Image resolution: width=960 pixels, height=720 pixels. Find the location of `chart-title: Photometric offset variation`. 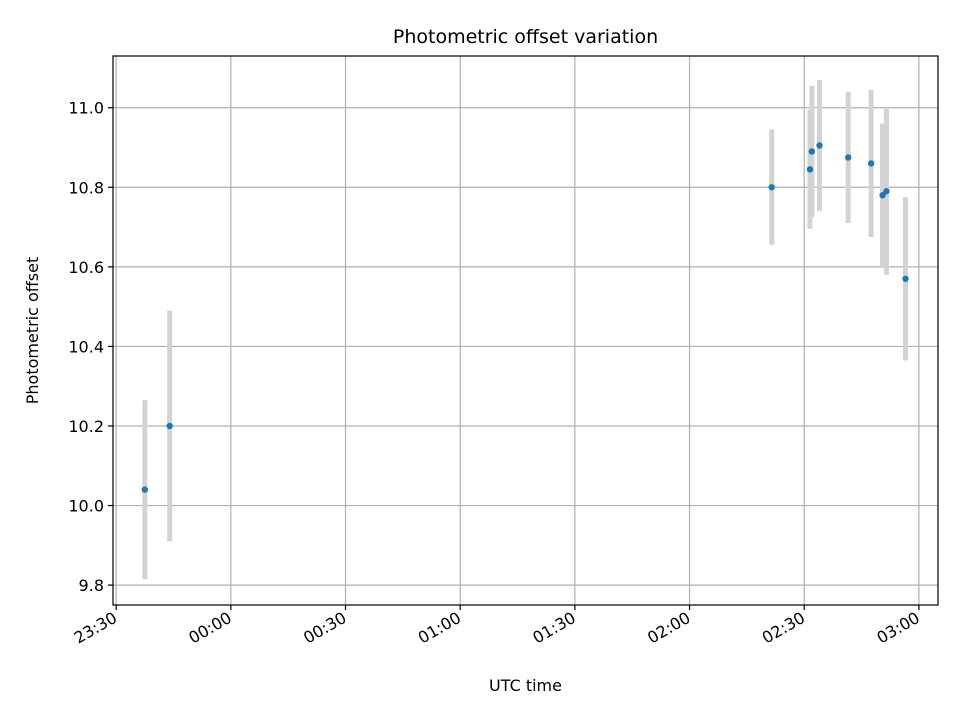

chart-title: Photometric offset variation is located at coordinates (525, 37).